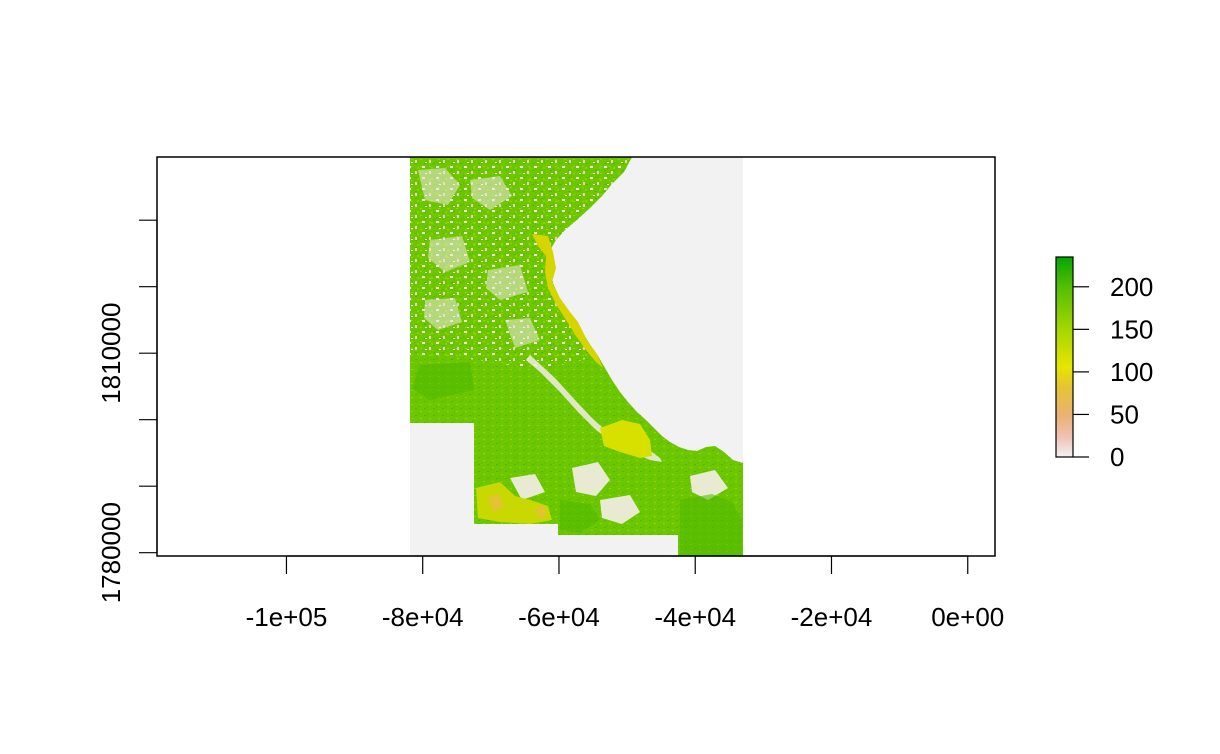 This screenshot has height=754, width=1220. Describe the element at coordinates (695, 617) in the screenshot. I see `x-tick-label: -4e+04` at that location.